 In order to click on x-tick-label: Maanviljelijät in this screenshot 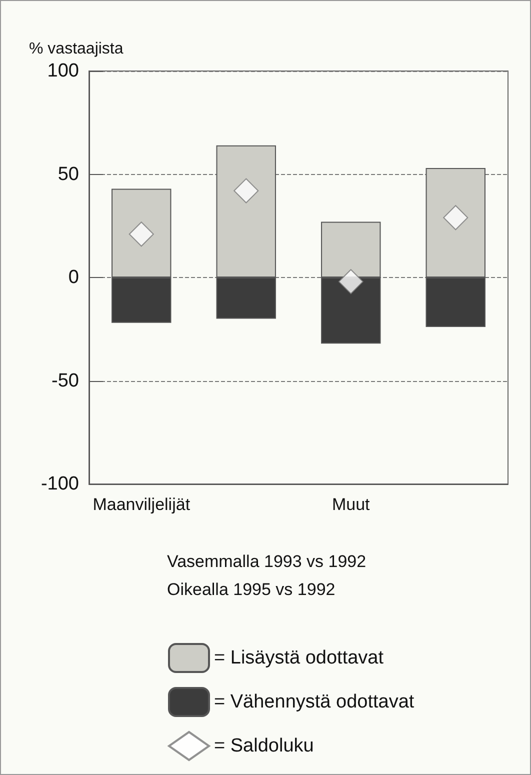, I will do `click(141, 504)`.